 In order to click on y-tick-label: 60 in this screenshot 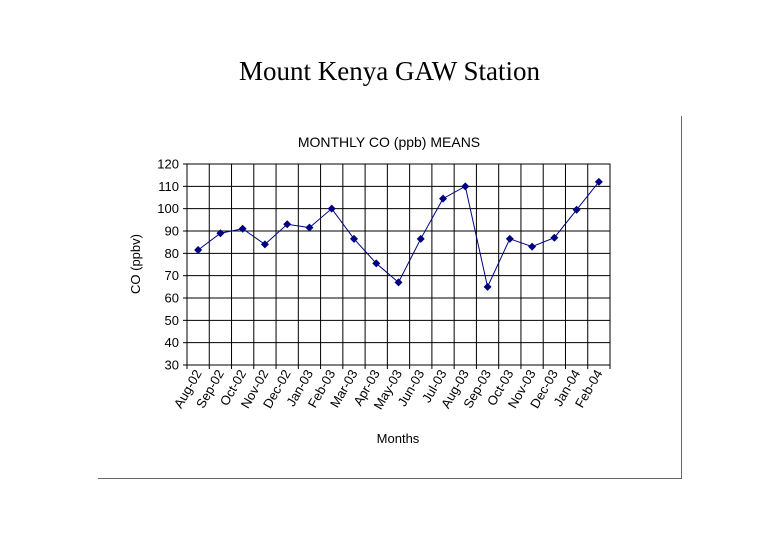, I will do `click(172, 298)`.